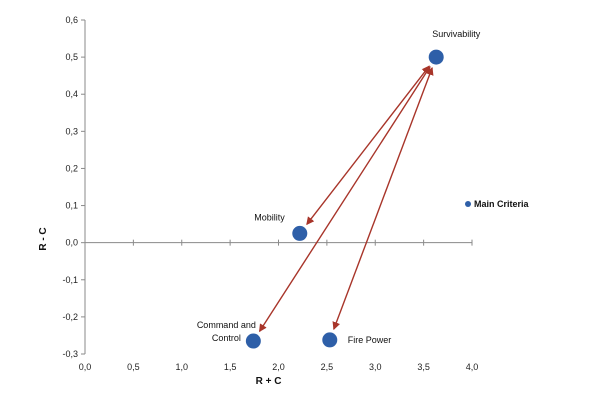 The width and height of the screenshot is (598, 402). I want to click on x-tick-label: 2,5, so click(327, 367).